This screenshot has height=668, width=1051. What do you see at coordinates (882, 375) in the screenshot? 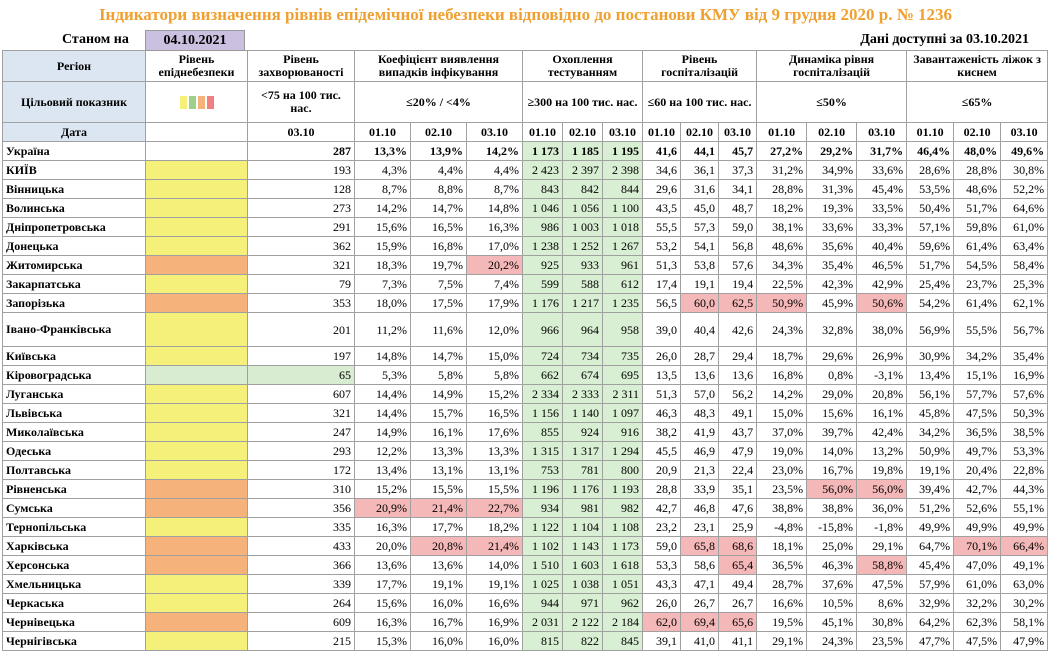
I see `value-cell: -3,1%` at bounding box center [882, 375].